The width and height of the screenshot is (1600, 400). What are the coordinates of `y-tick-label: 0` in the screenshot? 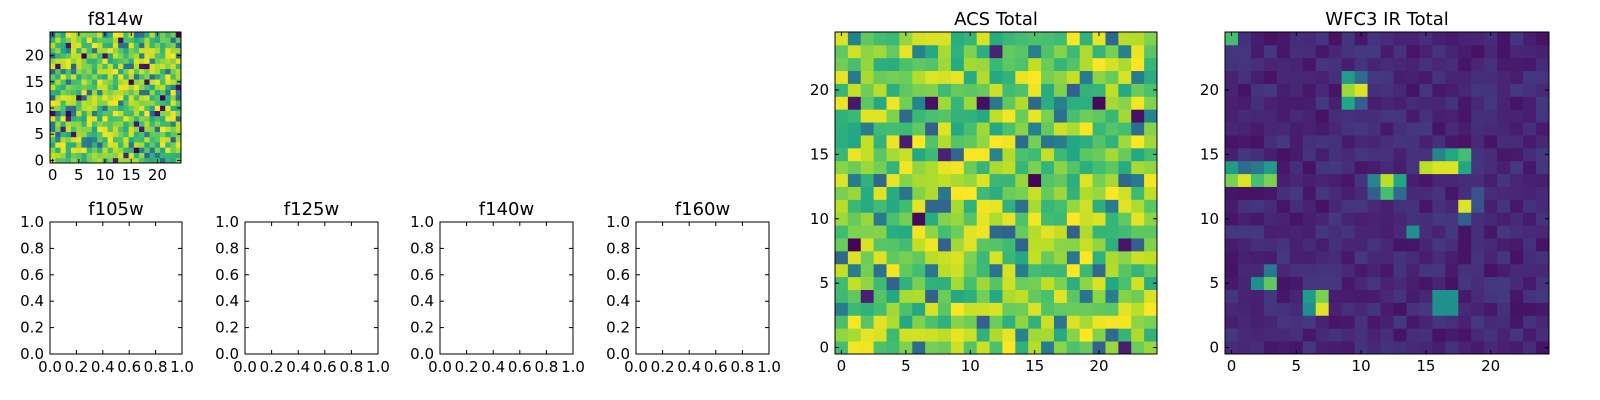 It's located at (1214, 348).